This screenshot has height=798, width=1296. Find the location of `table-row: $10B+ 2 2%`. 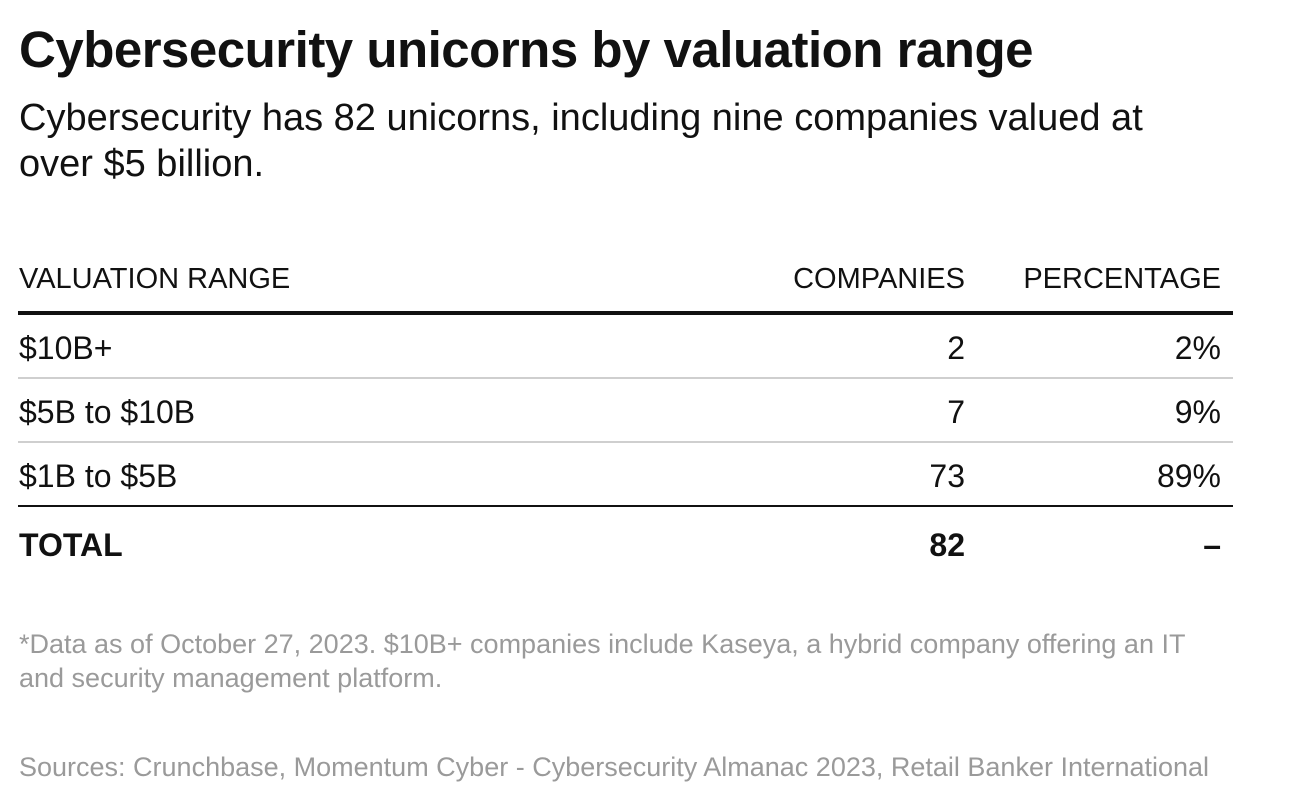

table-row: $10B+ 2 2% is located at coordinates (625, 347).